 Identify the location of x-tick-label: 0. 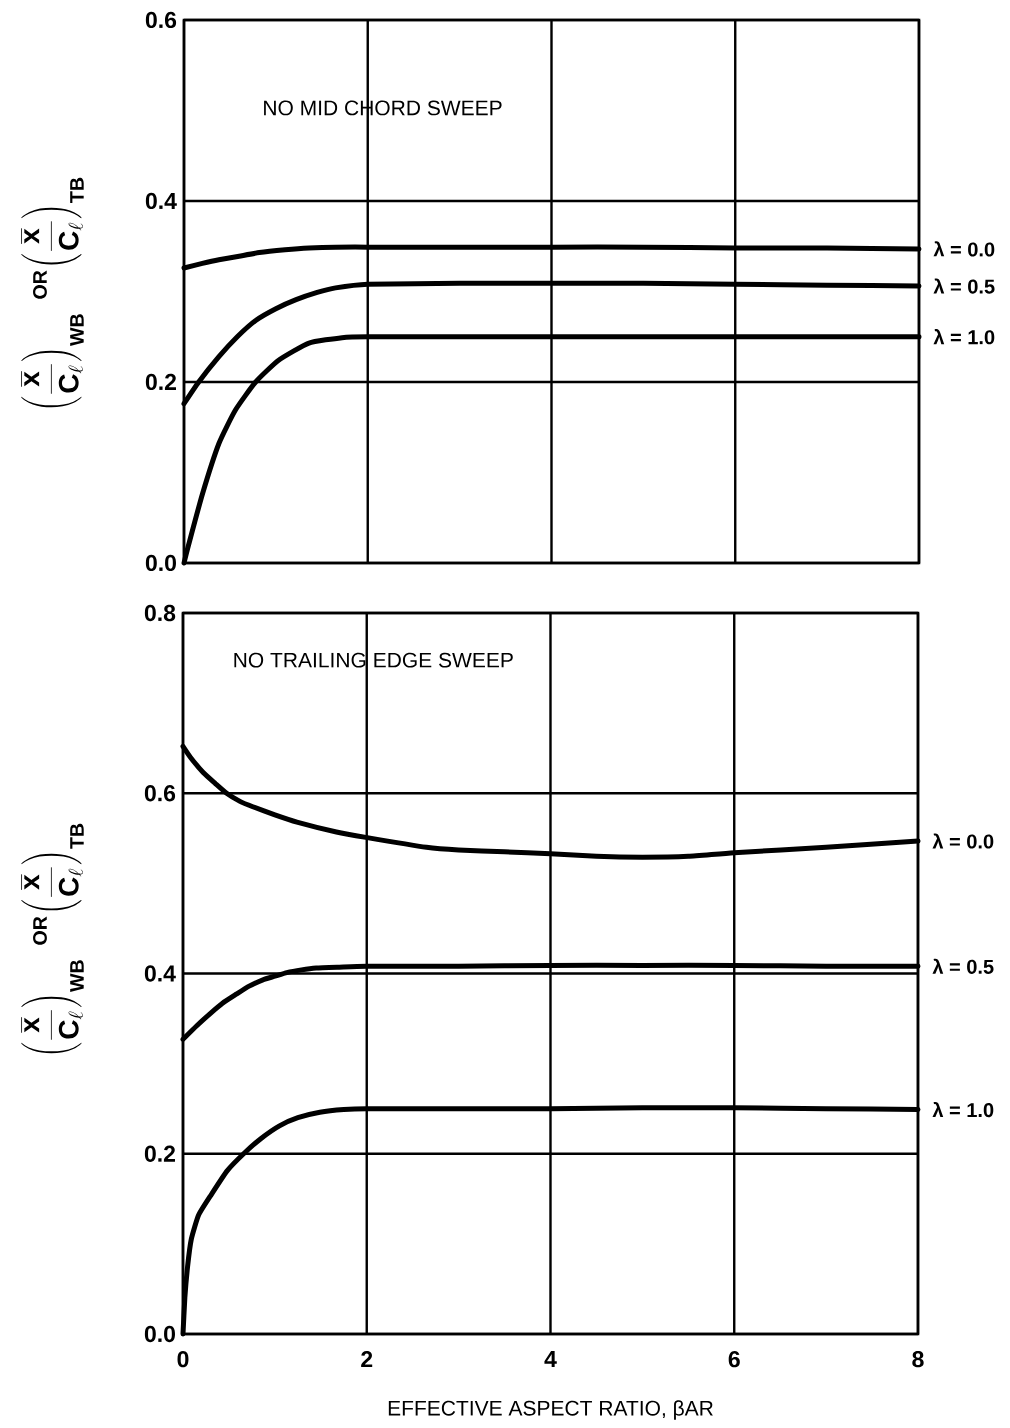
(183, 1359).